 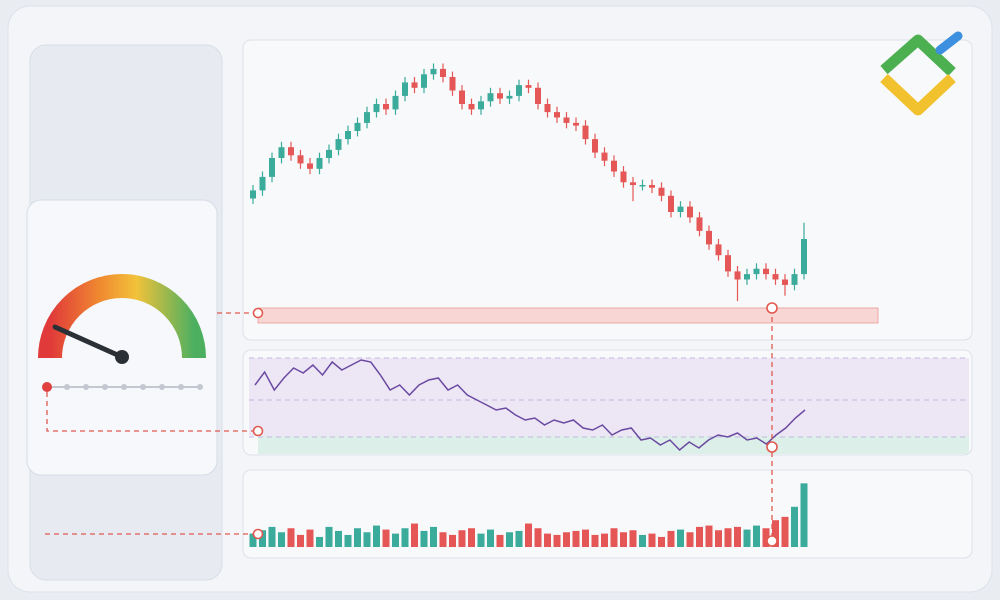 I want to click on gauge-hub, so click(x=122, y=357).